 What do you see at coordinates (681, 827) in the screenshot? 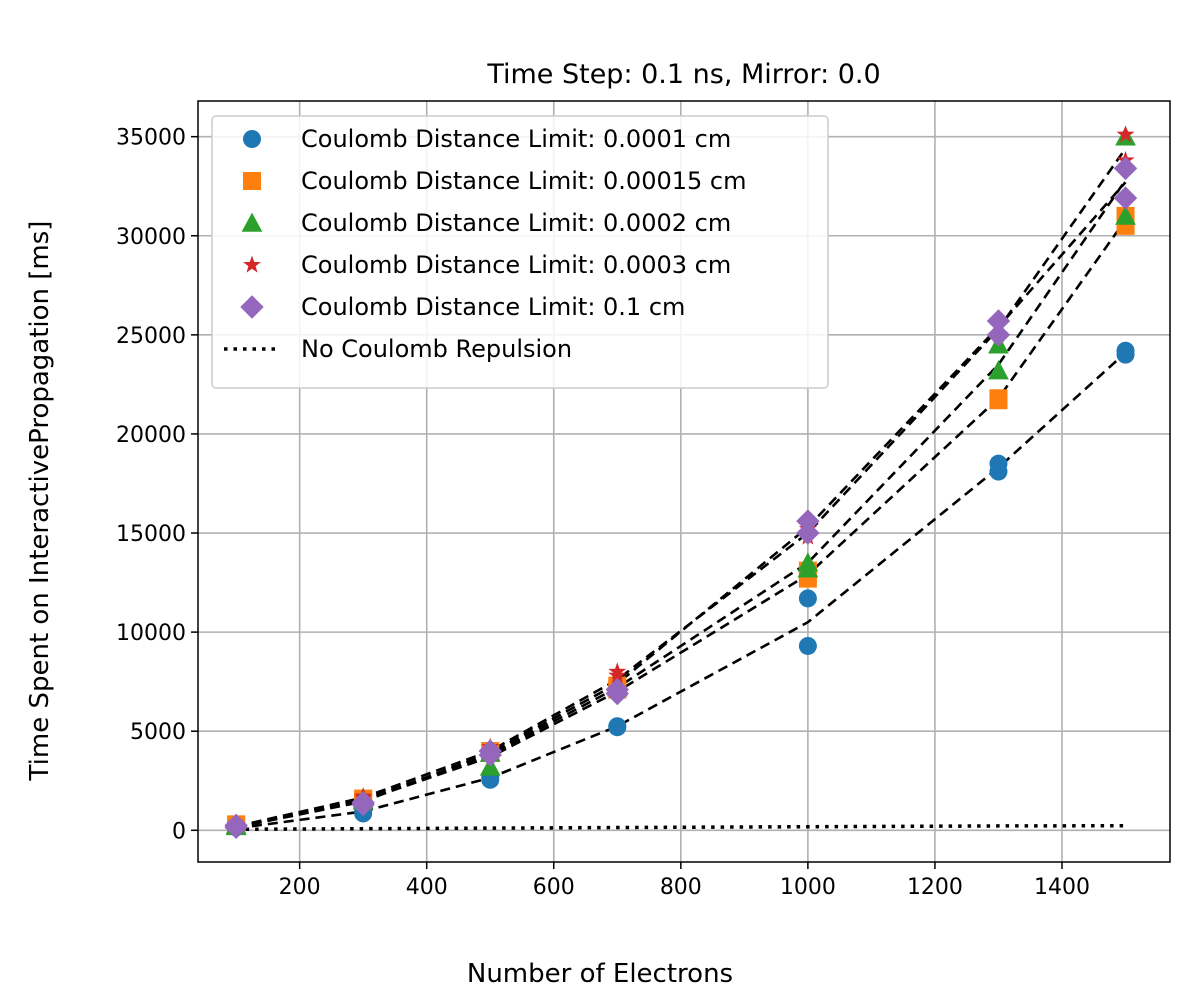
I see `series-5-dotted-line` at bounding box center [681, 827].